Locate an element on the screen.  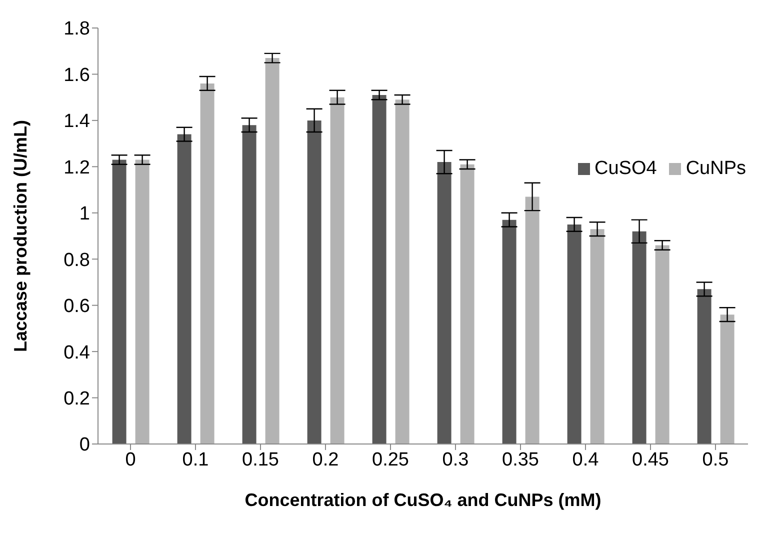
legend-label: CuNPs is located at coordinates (716, 169).